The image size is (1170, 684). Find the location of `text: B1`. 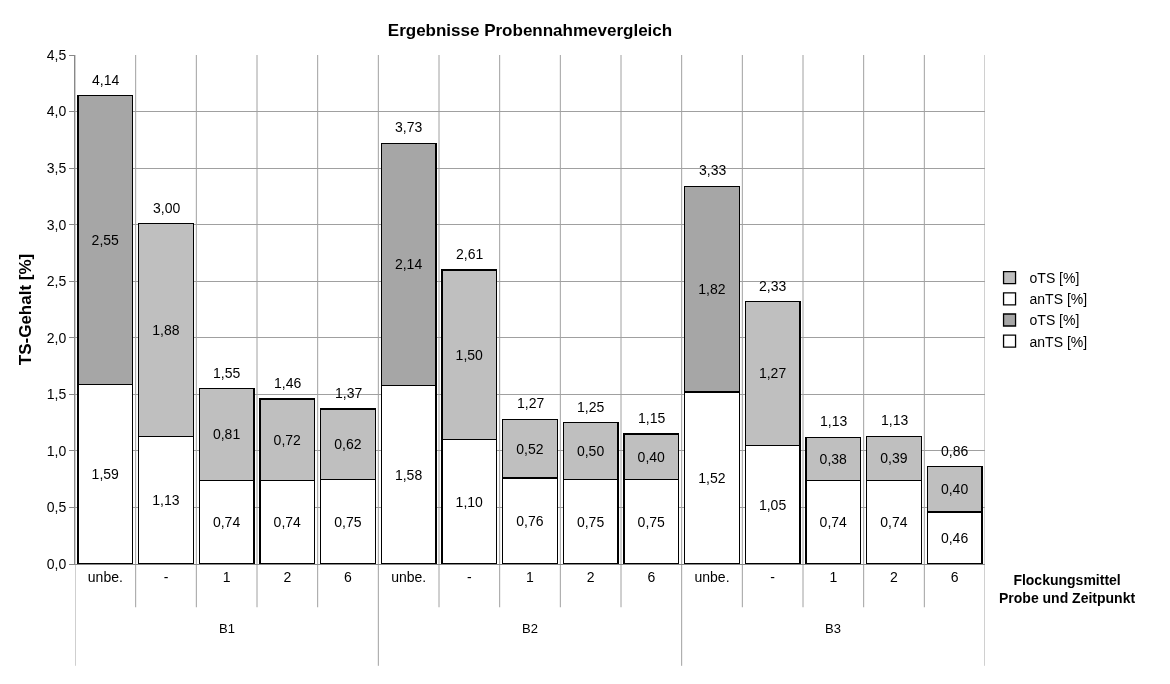

text: B1 is located at coordinates (227, 628).